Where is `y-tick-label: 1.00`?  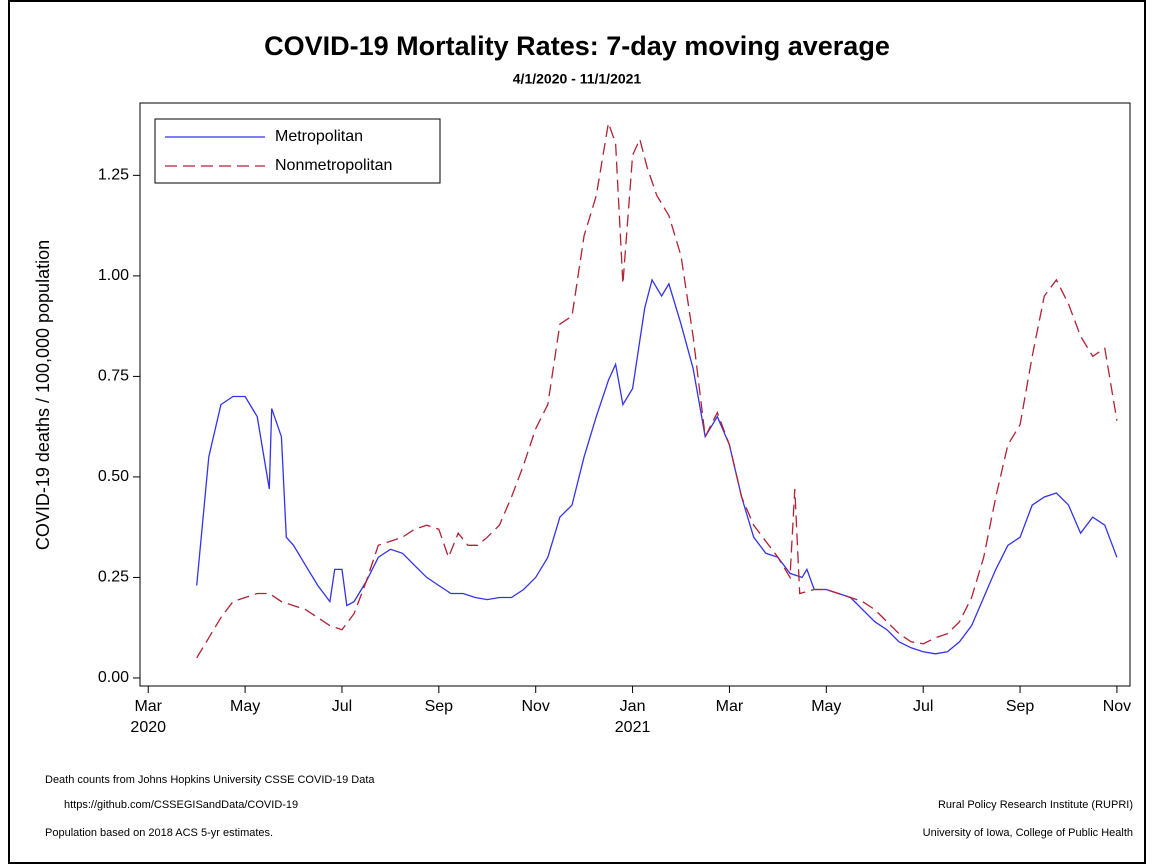 y-tick-label: 1.00 is located at coordinates (113, 275).